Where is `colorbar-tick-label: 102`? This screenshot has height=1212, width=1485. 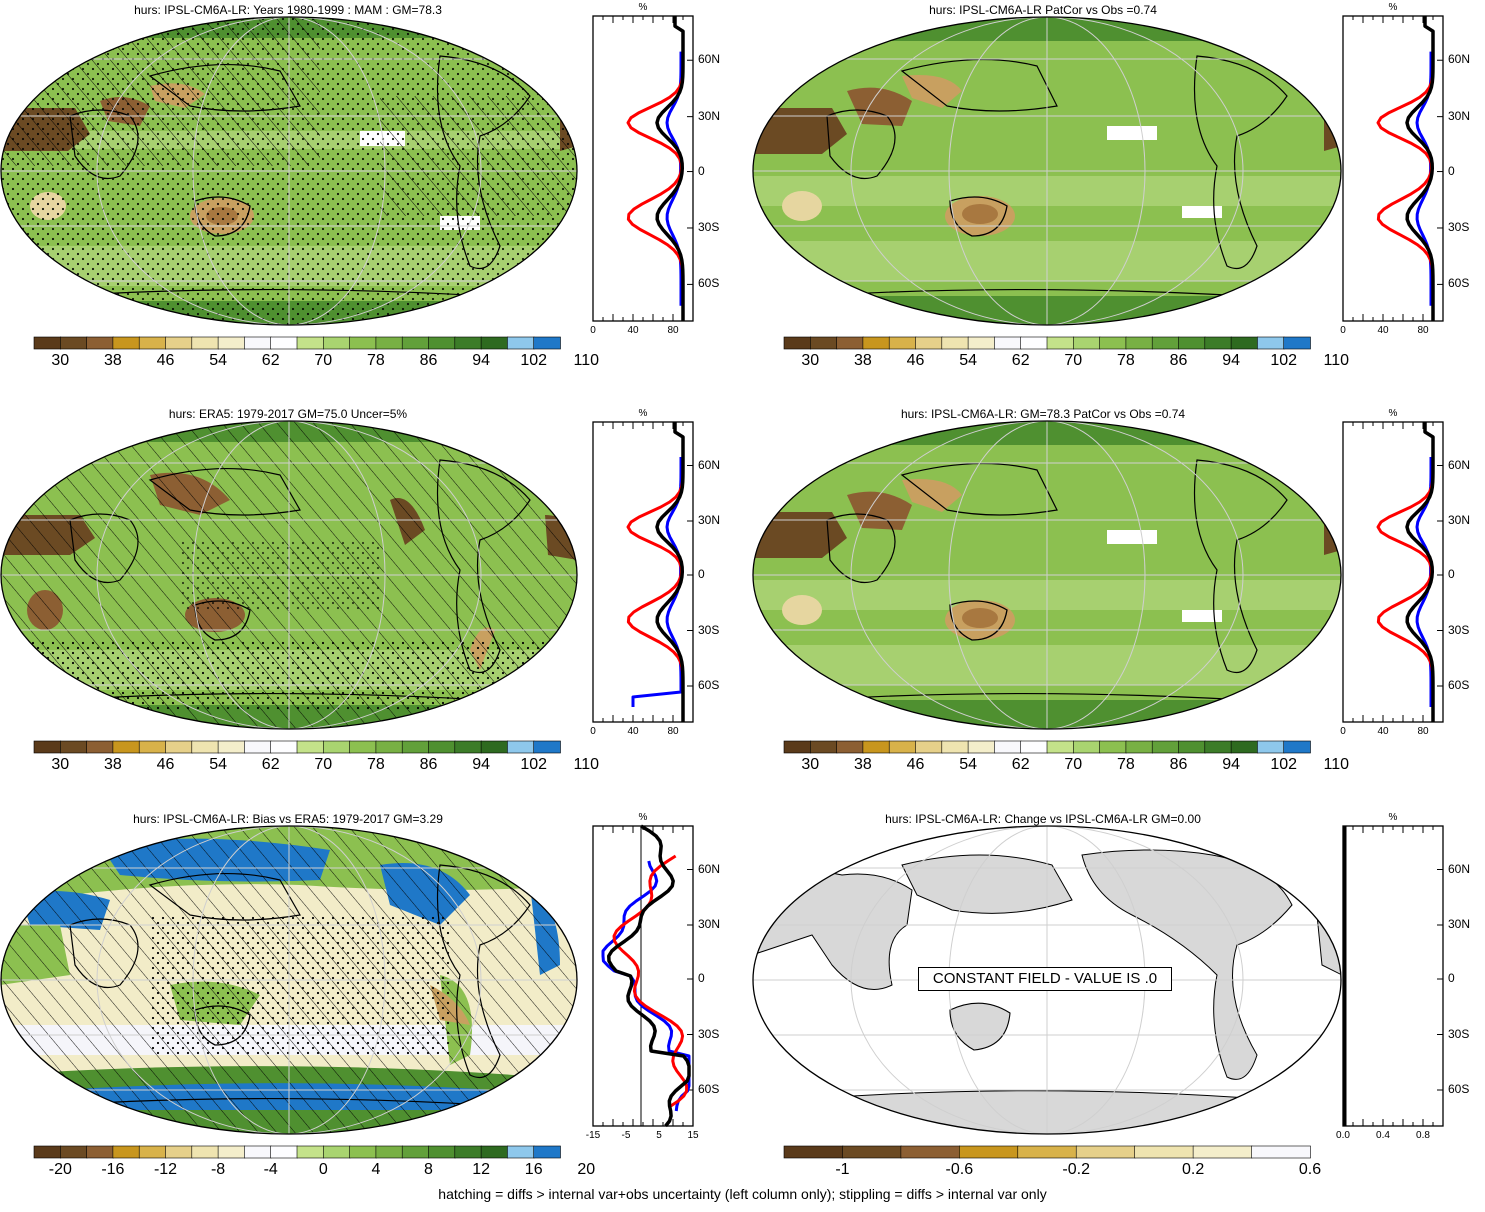 colorbar-tick-label: 102 is located at coordinates (1284, 360).